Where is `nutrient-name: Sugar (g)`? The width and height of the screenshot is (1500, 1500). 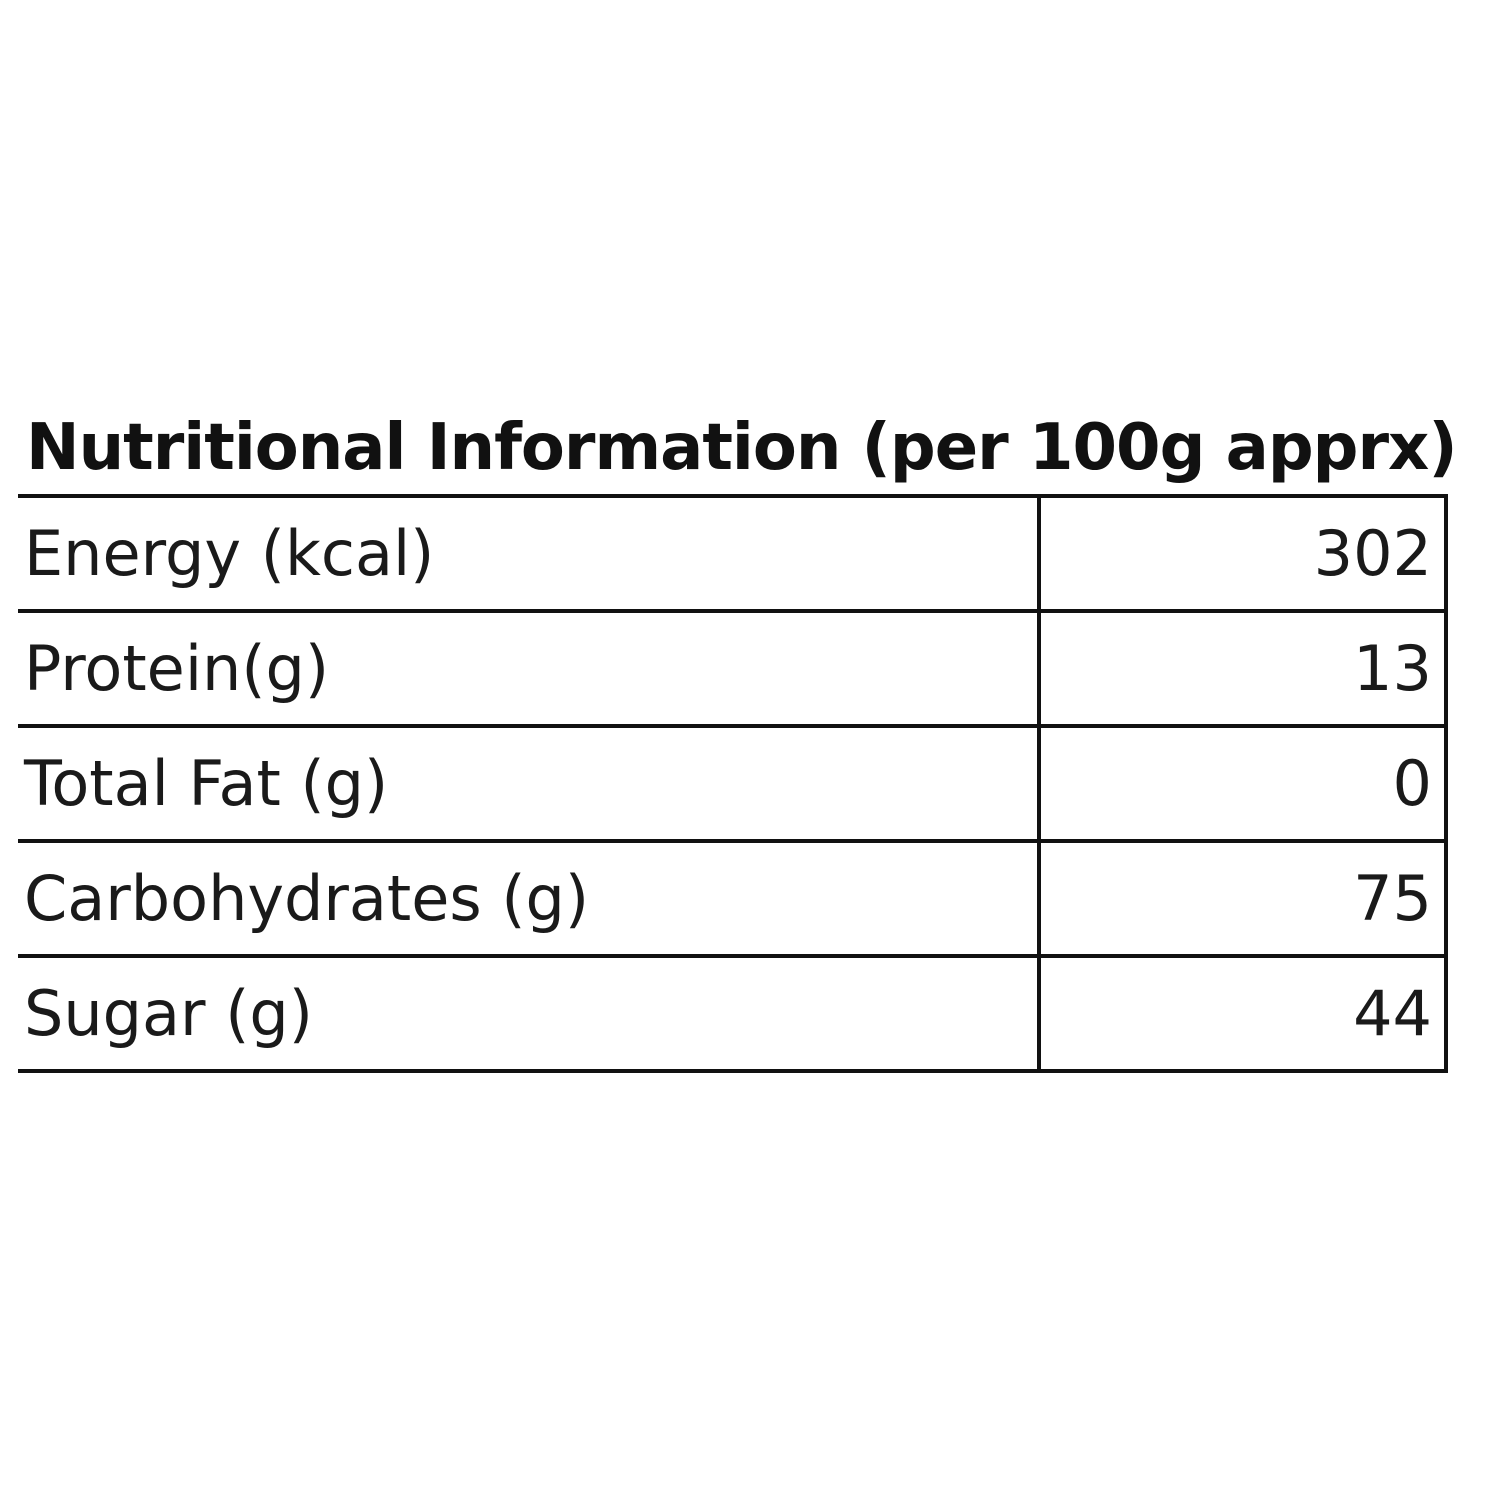
nutrient-name: Sugar (g) is located at coordinates (529, 1013).